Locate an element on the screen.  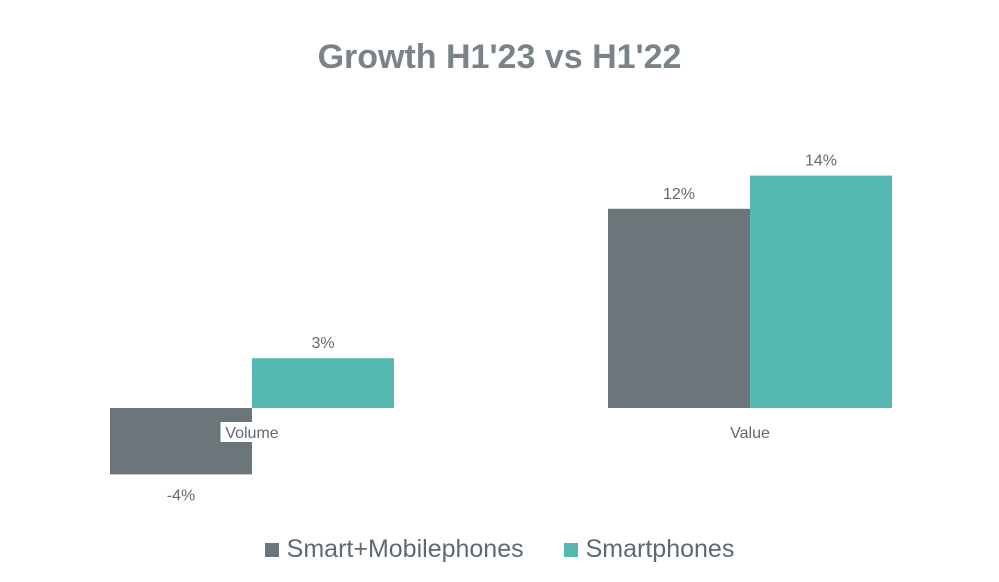
category-label-volume: Volume is located at coordinates (251, 433).